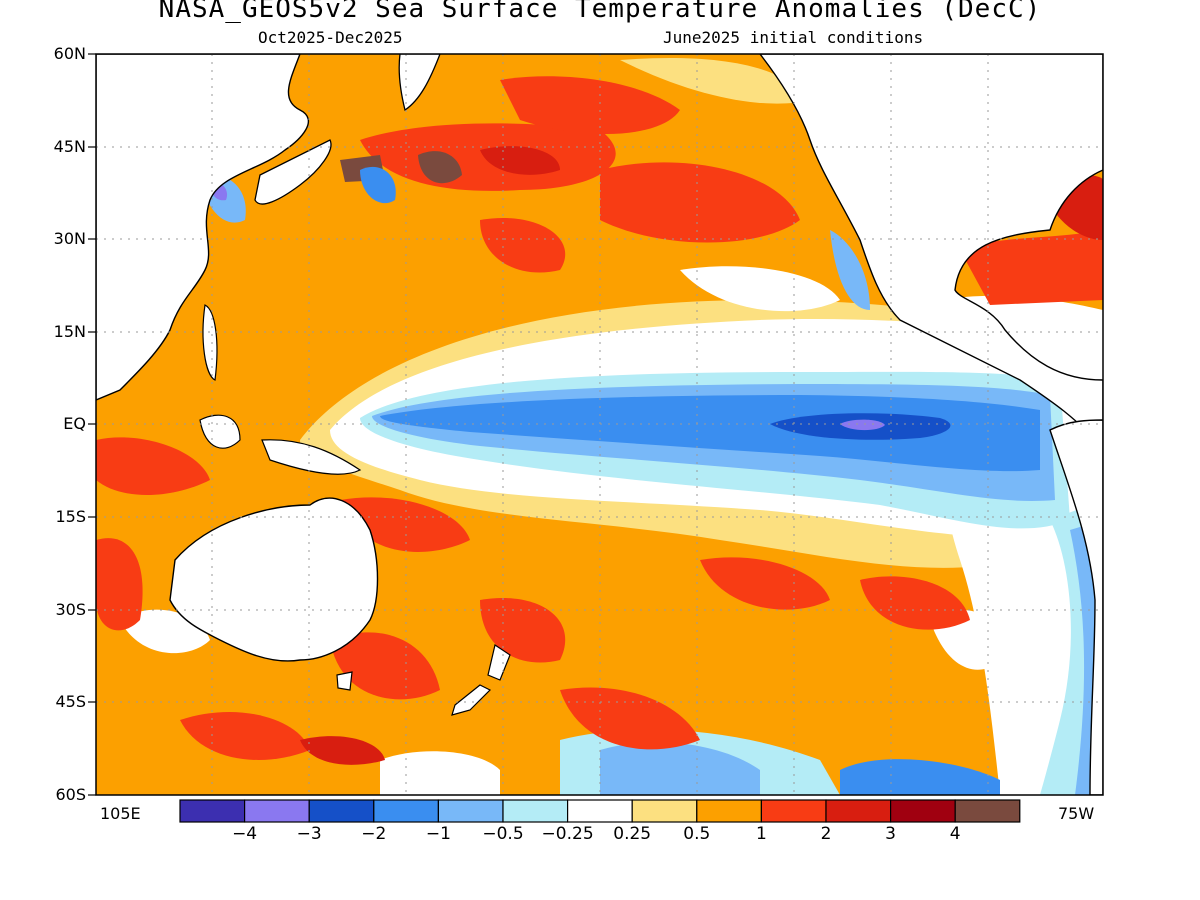 This screenshot has width=1200, height=900. I want to click on lat-label-45s: 45S, so click(70, 701).